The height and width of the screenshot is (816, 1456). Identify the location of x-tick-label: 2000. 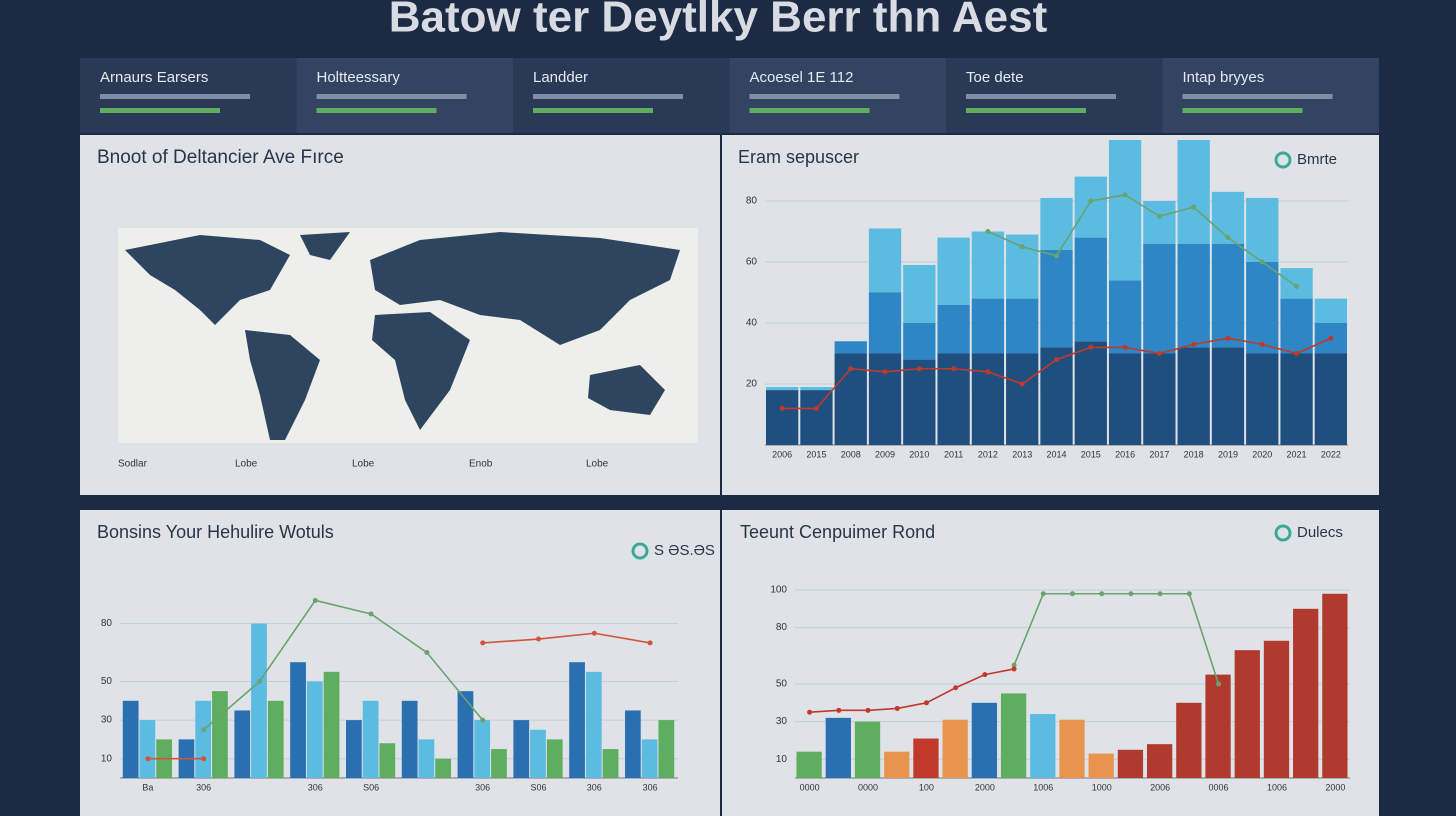
(1335, 787).